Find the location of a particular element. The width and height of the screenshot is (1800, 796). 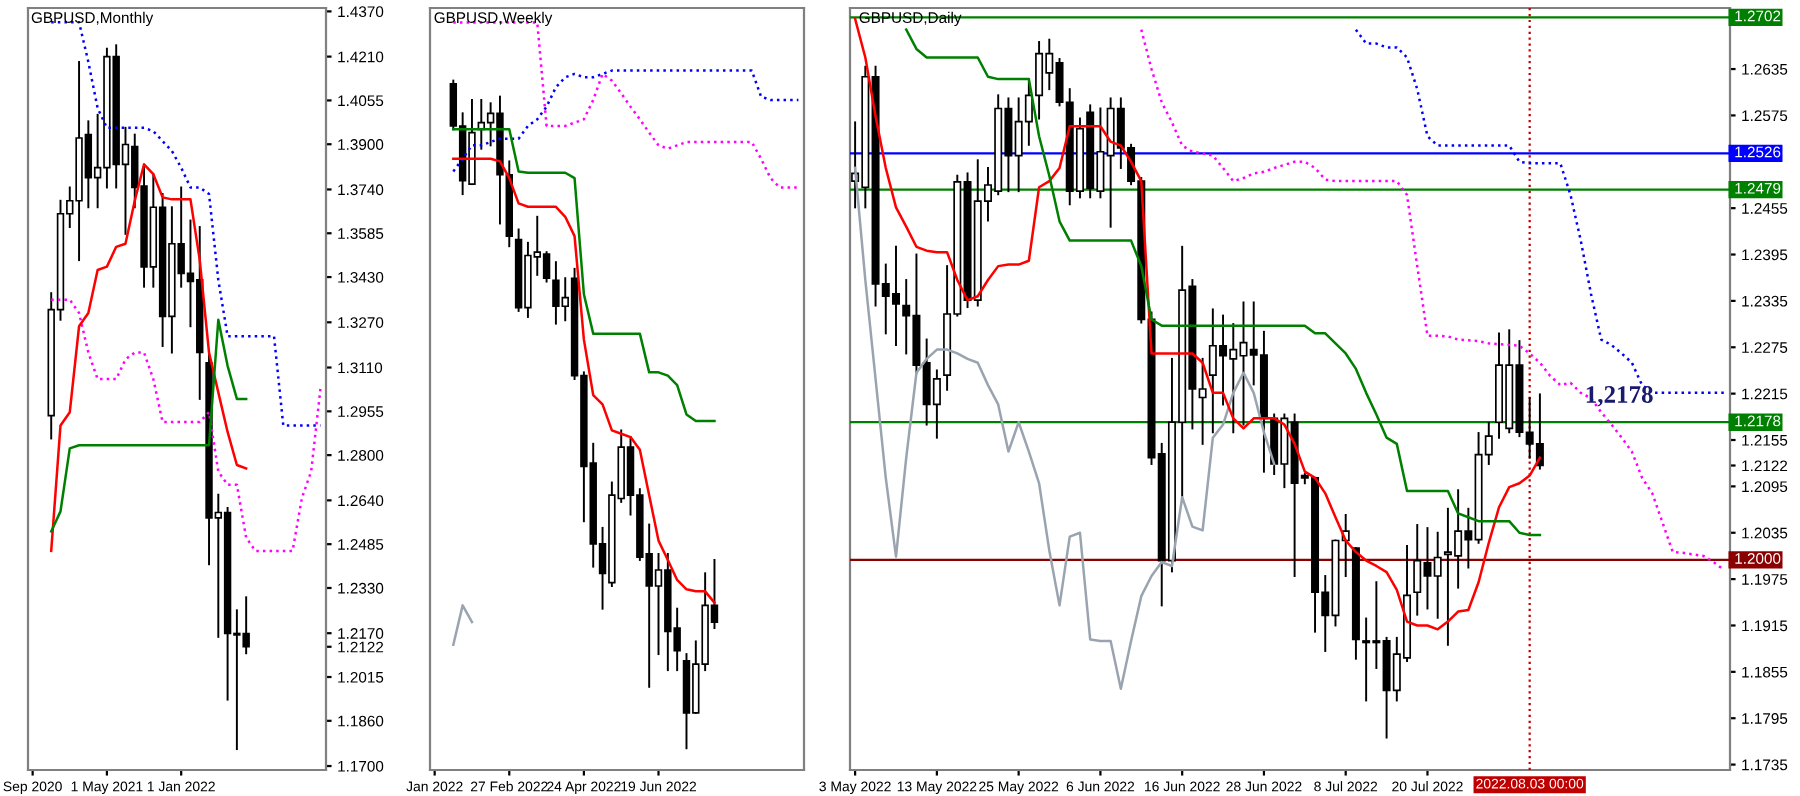

candlestick is located at coordinates (546, 267).